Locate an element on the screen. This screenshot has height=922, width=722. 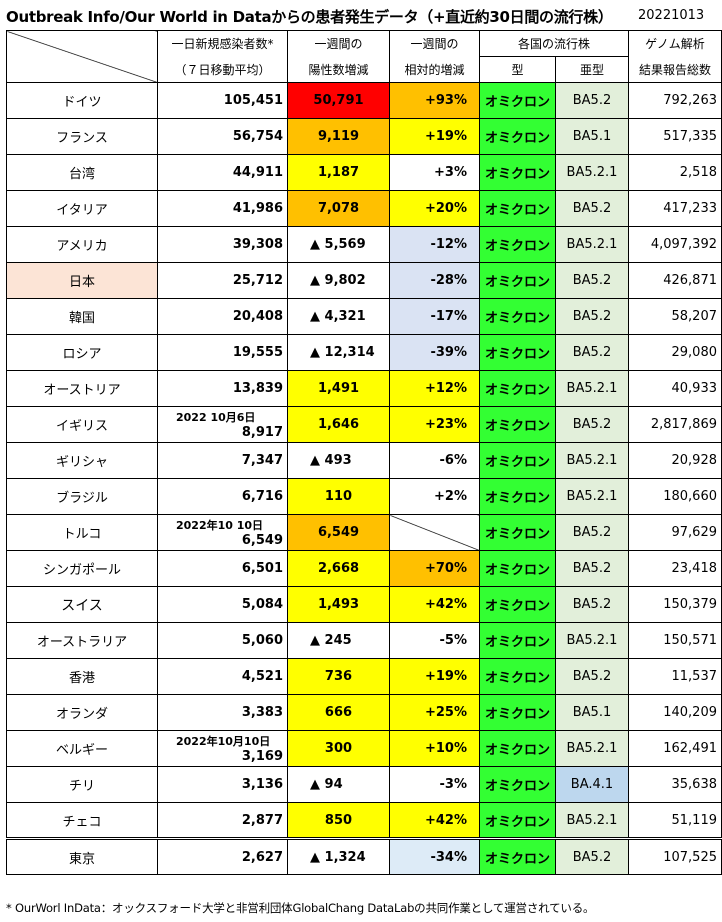
genome-reports: 140,209 is located at coordinates (675, 712).